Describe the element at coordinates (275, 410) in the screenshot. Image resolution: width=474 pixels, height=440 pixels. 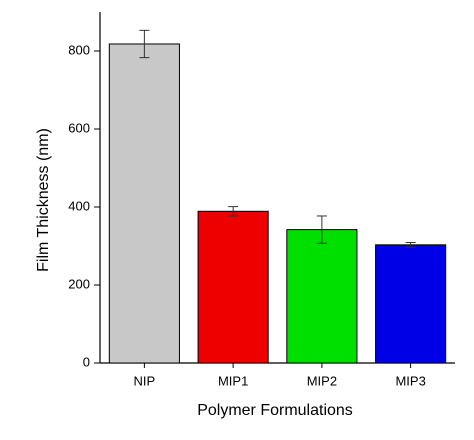
I see `x-axis-title: Polymer Formulations` at that location.